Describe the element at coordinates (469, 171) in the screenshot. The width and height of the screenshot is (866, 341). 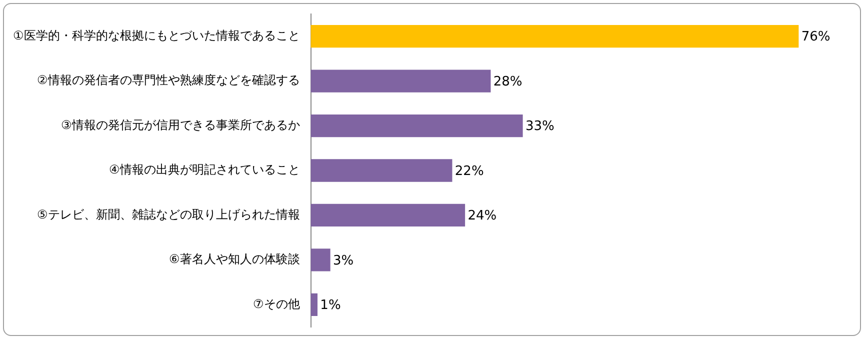
I see `data-label: 22%` at that location.